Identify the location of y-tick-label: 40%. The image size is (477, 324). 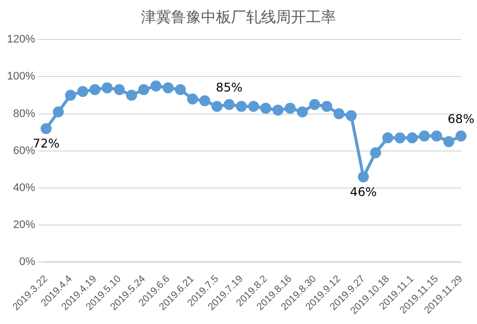
(24, 188).